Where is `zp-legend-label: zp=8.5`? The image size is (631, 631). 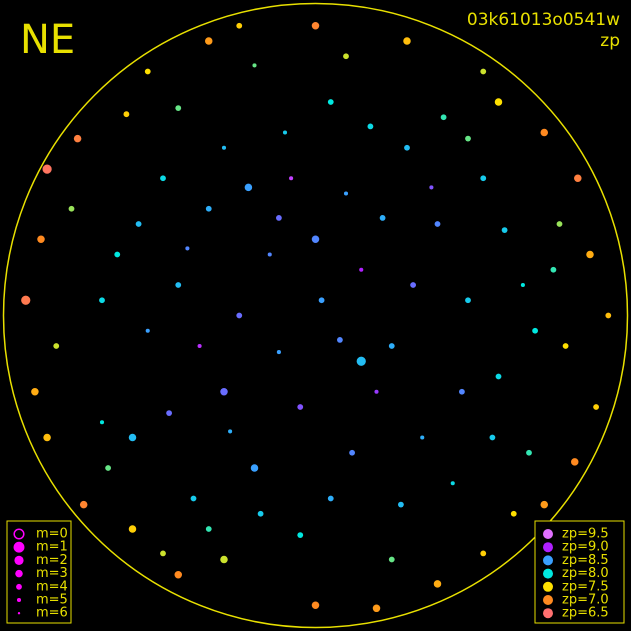
zp-legend-label: zp=8.5 is located at coordinates (585, 560).